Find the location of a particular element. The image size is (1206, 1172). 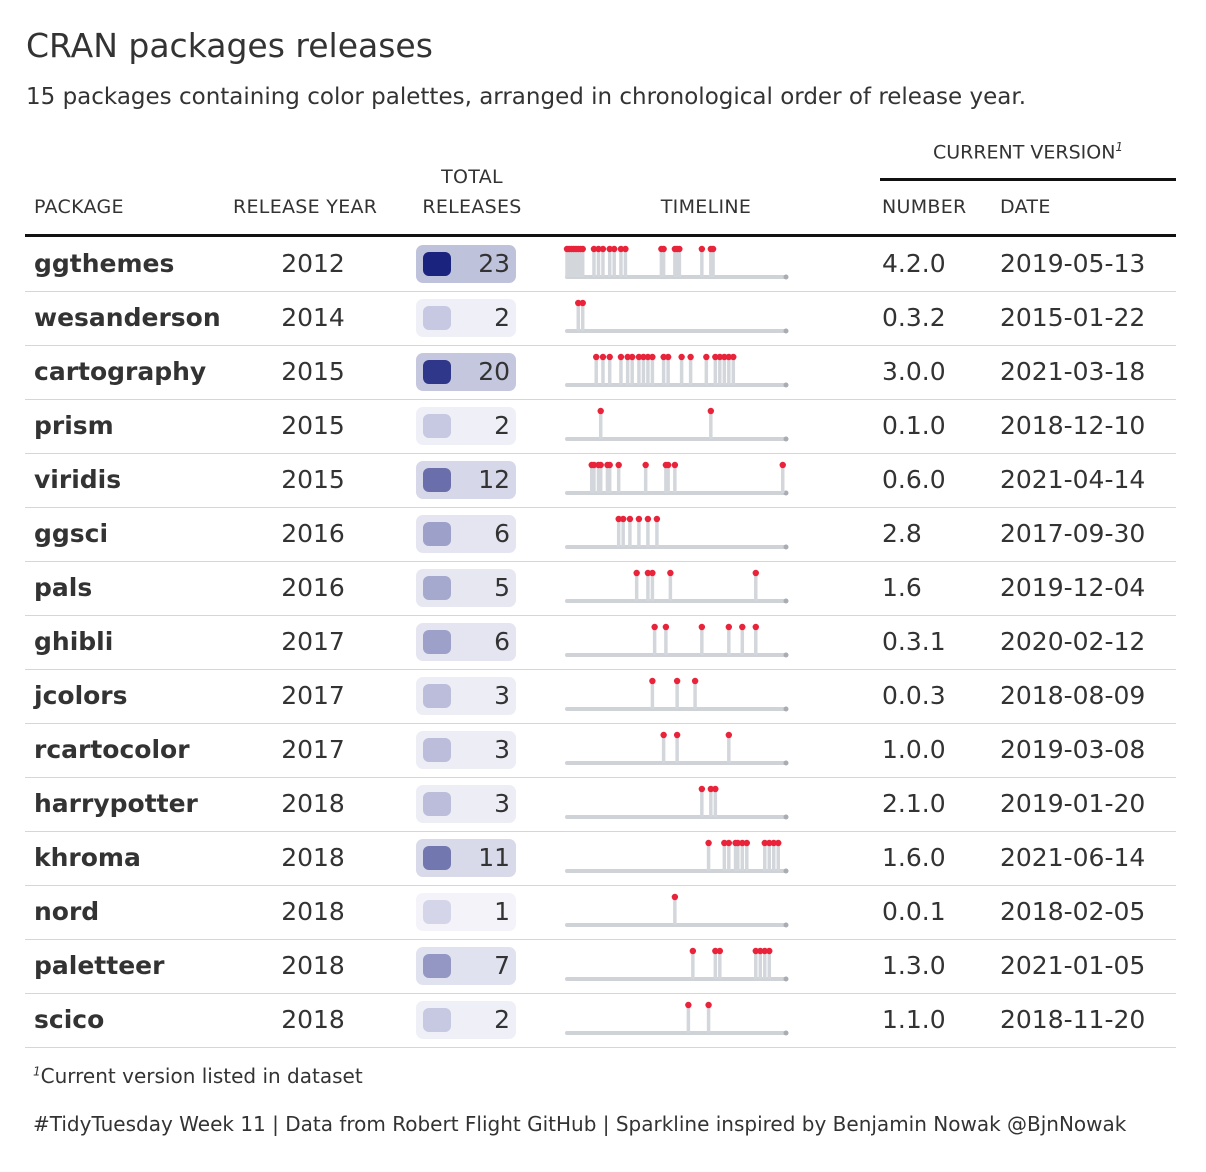

spanner-footnote-mark: 1 is located at coordinates (1119, 147).